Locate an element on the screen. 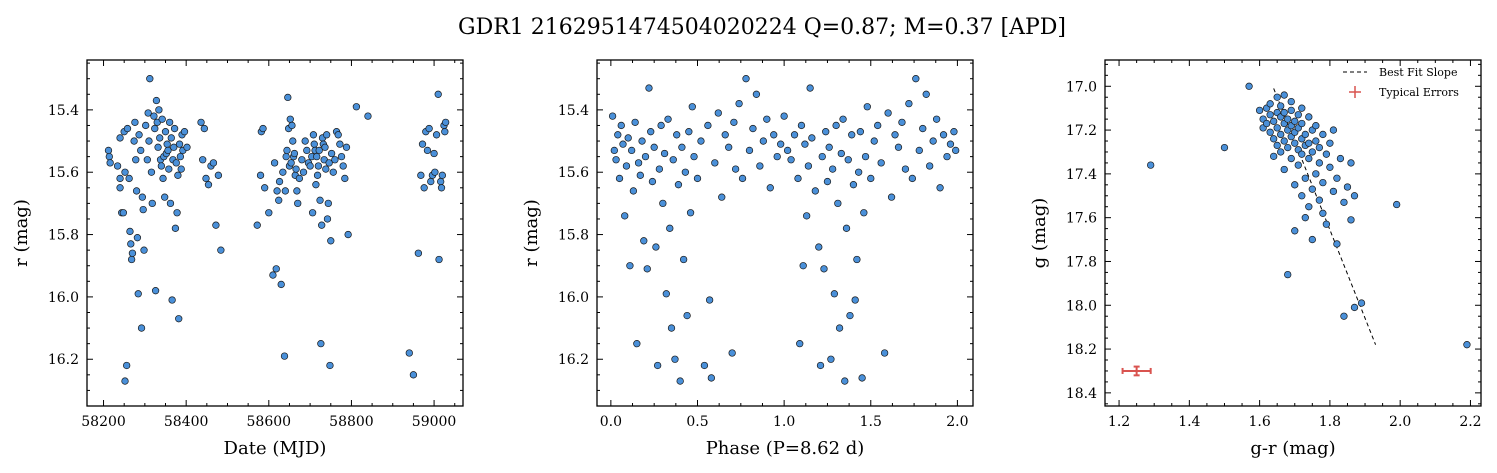 Image resolution: width=1497 pixels, height=473 pixels. x-tick-label: 1.8 is located at coordinates (1330, 422).